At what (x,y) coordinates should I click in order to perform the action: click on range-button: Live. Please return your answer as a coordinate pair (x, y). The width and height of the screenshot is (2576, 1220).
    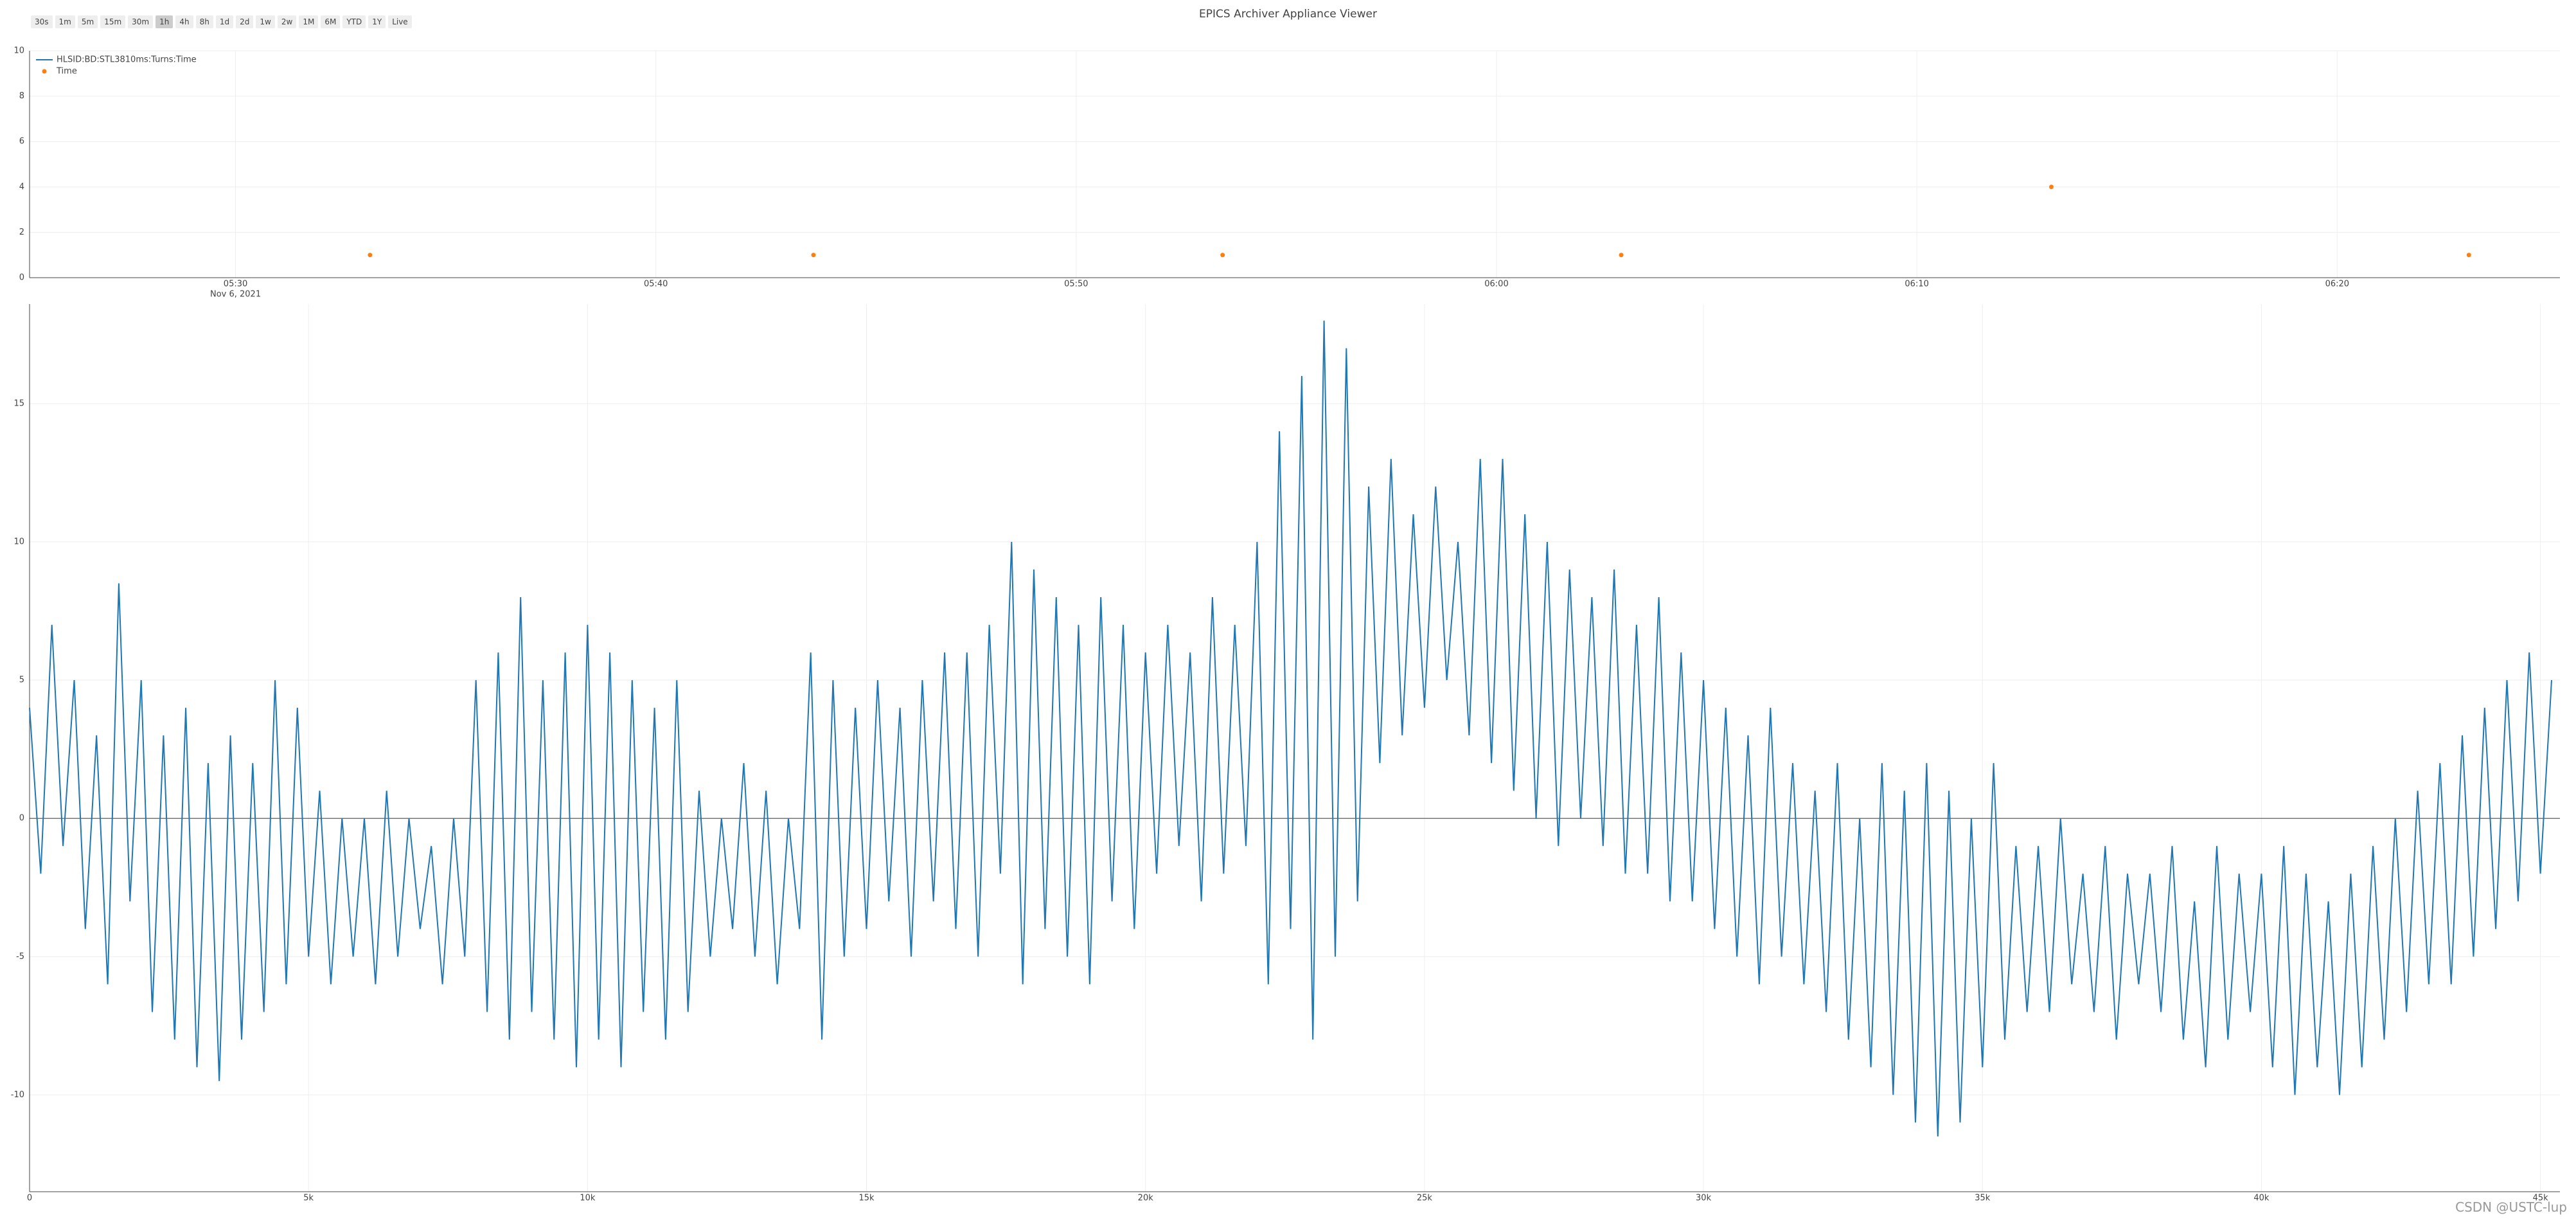
    Looking at the image, I should click on (400, 21).